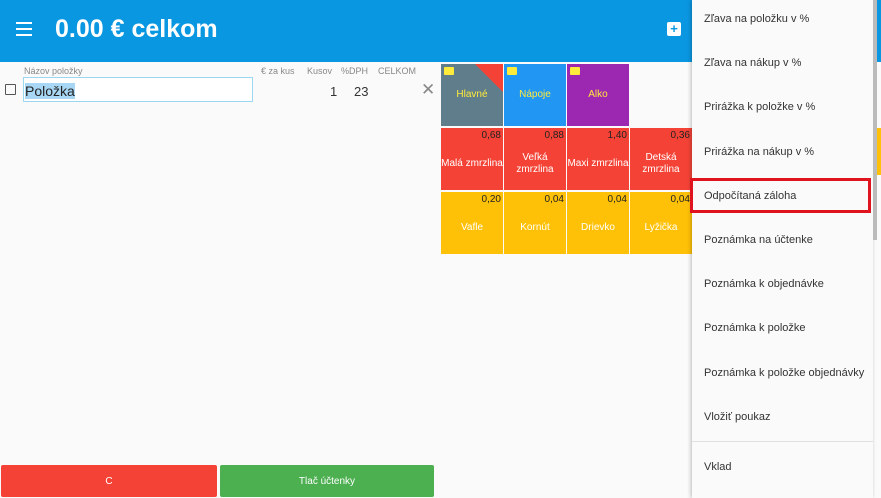 This screenshot has height=498, width=881. I want to click on menu-item: Prirážka k položke v %, so click(760, 107).